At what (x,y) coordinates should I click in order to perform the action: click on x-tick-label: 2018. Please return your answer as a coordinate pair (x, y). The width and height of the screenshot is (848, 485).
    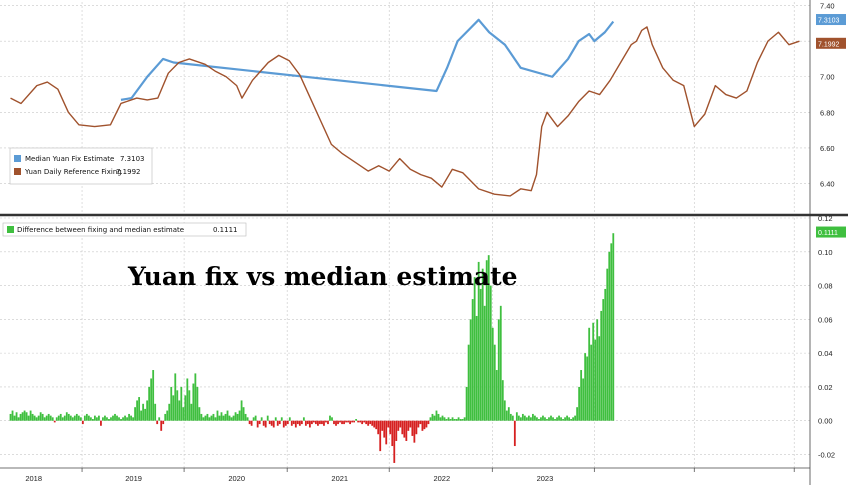
    Looking at the image, I should click on (33, 478).